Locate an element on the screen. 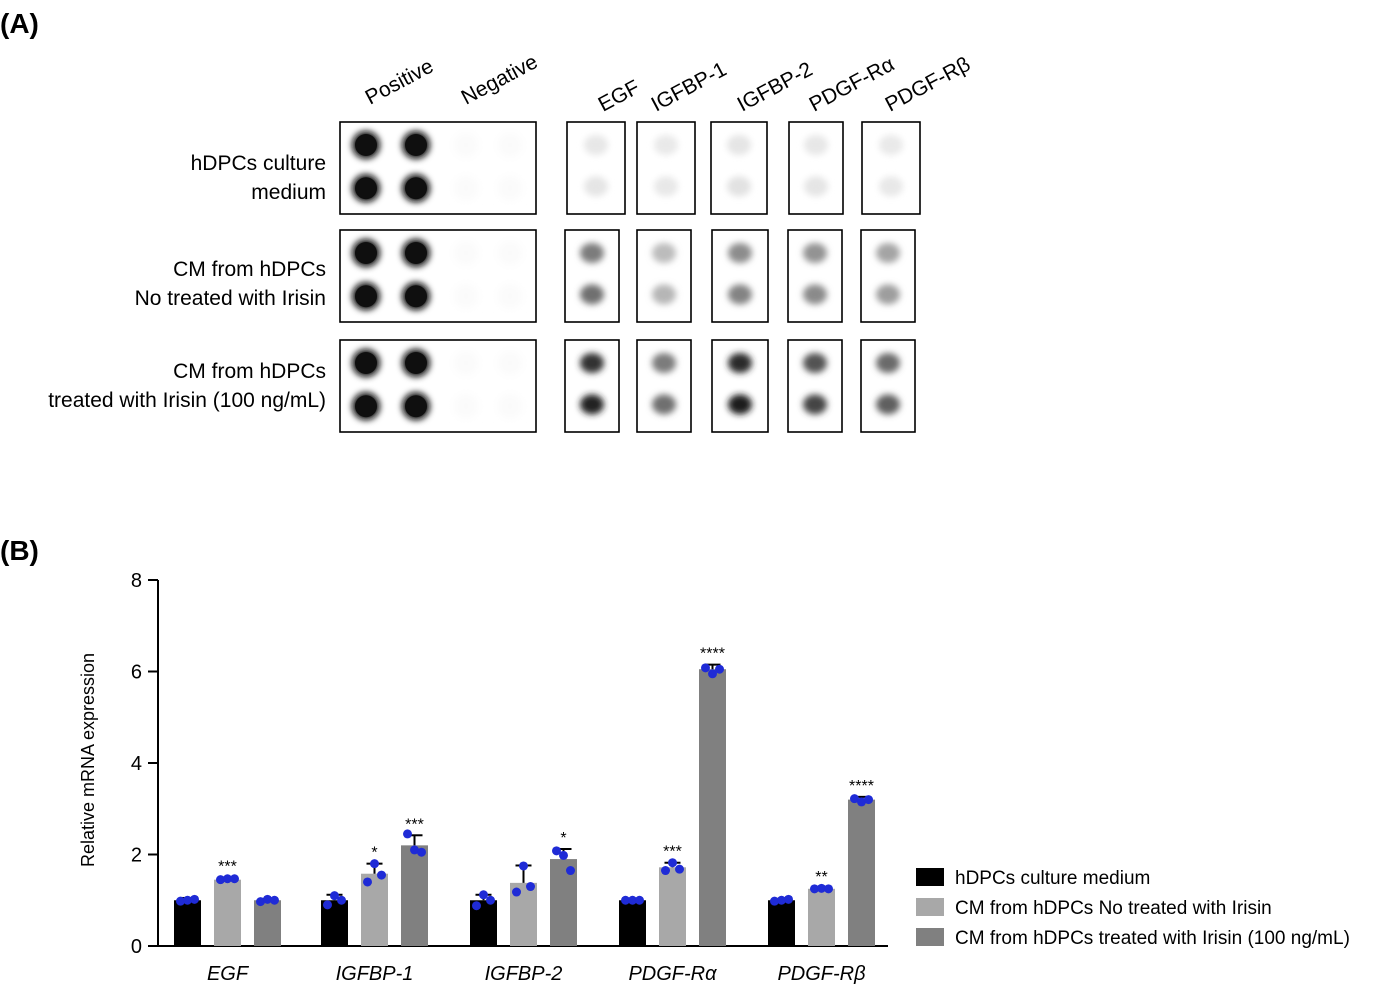 Image resolution: width=1384 pixels, height=988 pixels. antibody-array-blots is located at coordinates (630, 277).